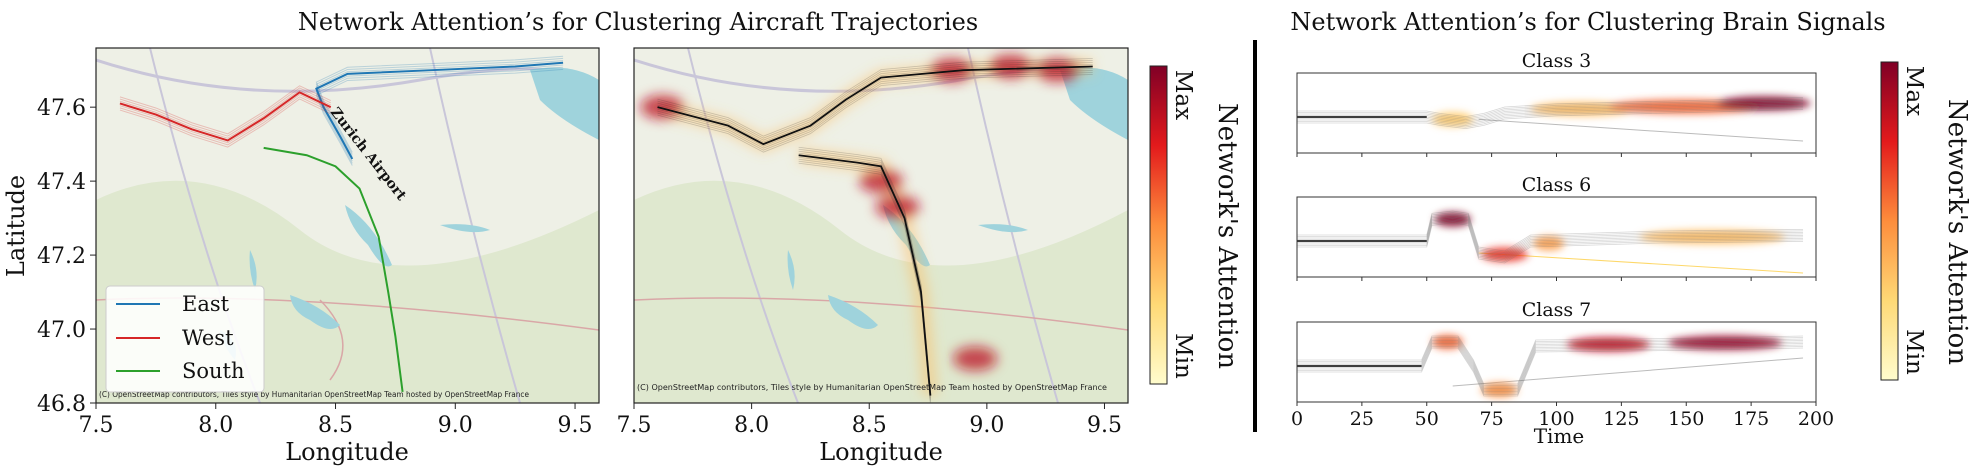 Image resolution: width=1982 pixels, height=472 pixels. I want to click on legend-label-south: South, so click(213, 371).